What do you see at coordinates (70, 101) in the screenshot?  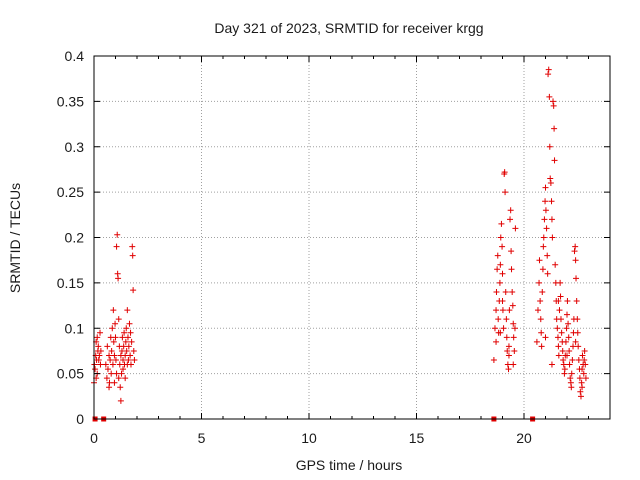 I see `y-tick-label: 0.35` at bounding box center [70, 101].